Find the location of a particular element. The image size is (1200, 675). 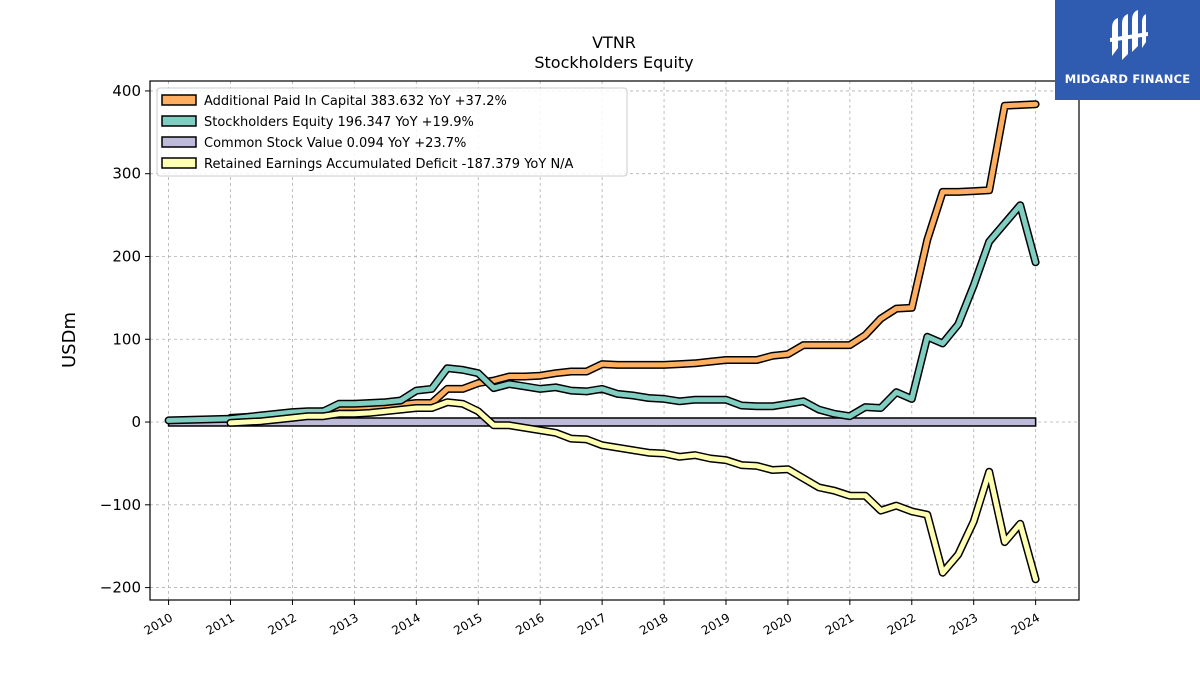

legend-label: Common Stock Value 0.094 YoY +23.7% is located at coordinates (335, 143).